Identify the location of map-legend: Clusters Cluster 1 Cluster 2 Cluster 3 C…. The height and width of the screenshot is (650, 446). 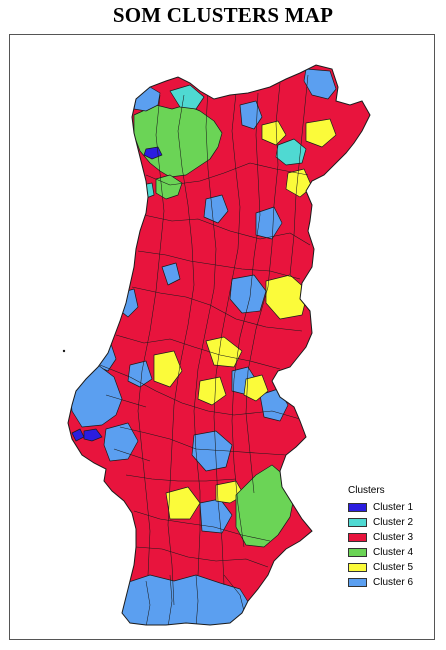
(388, 537).